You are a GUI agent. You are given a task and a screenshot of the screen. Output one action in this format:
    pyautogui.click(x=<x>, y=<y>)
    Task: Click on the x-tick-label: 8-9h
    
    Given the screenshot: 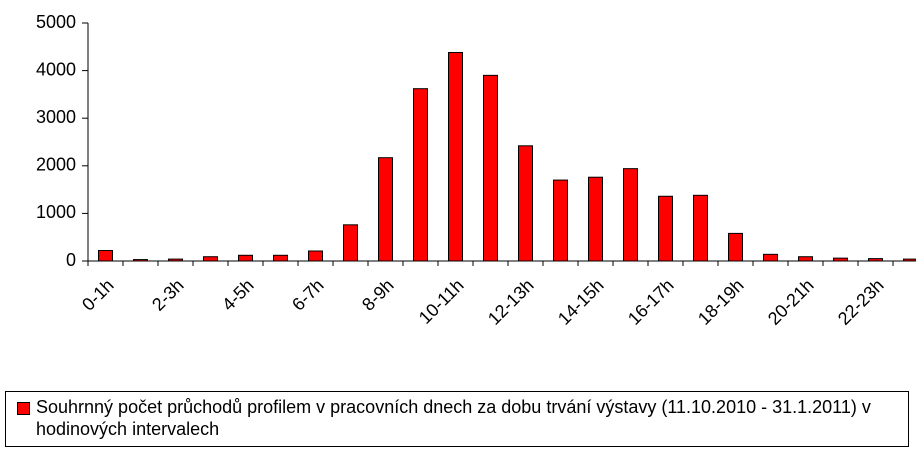 What is the action you would take?
    pyautogui.click(x=378, y=295)
    